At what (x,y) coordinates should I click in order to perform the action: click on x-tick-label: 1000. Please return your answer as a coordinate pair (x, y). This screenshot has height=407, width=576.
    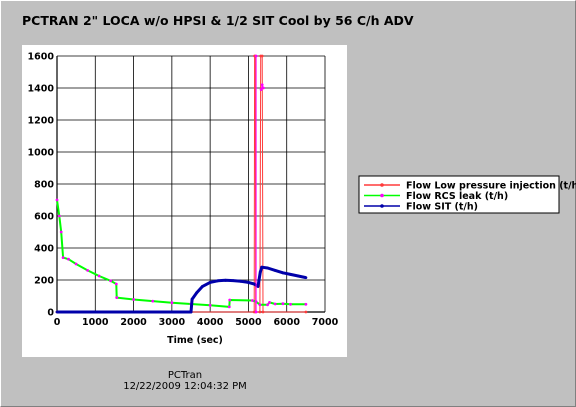
    Looking at the image, I should click on (95, 322).